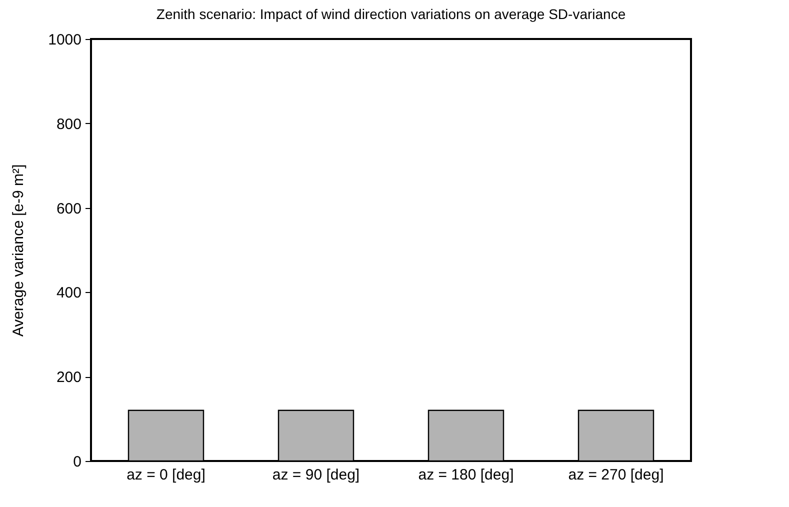 The image size is (789, 507). I want to click on x-tick-label: az = 0 [deg], so click(166, 475).